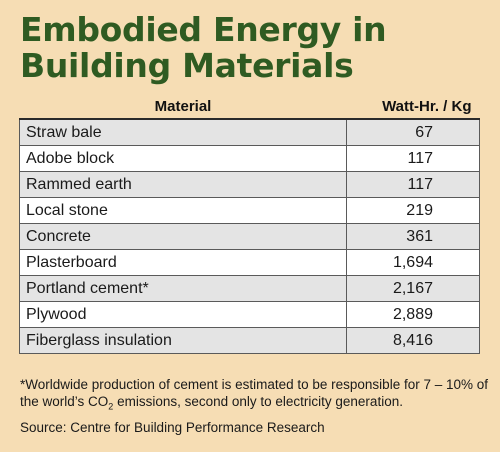  I want to click on material-cell: Portland cement*, so click(183, 288).